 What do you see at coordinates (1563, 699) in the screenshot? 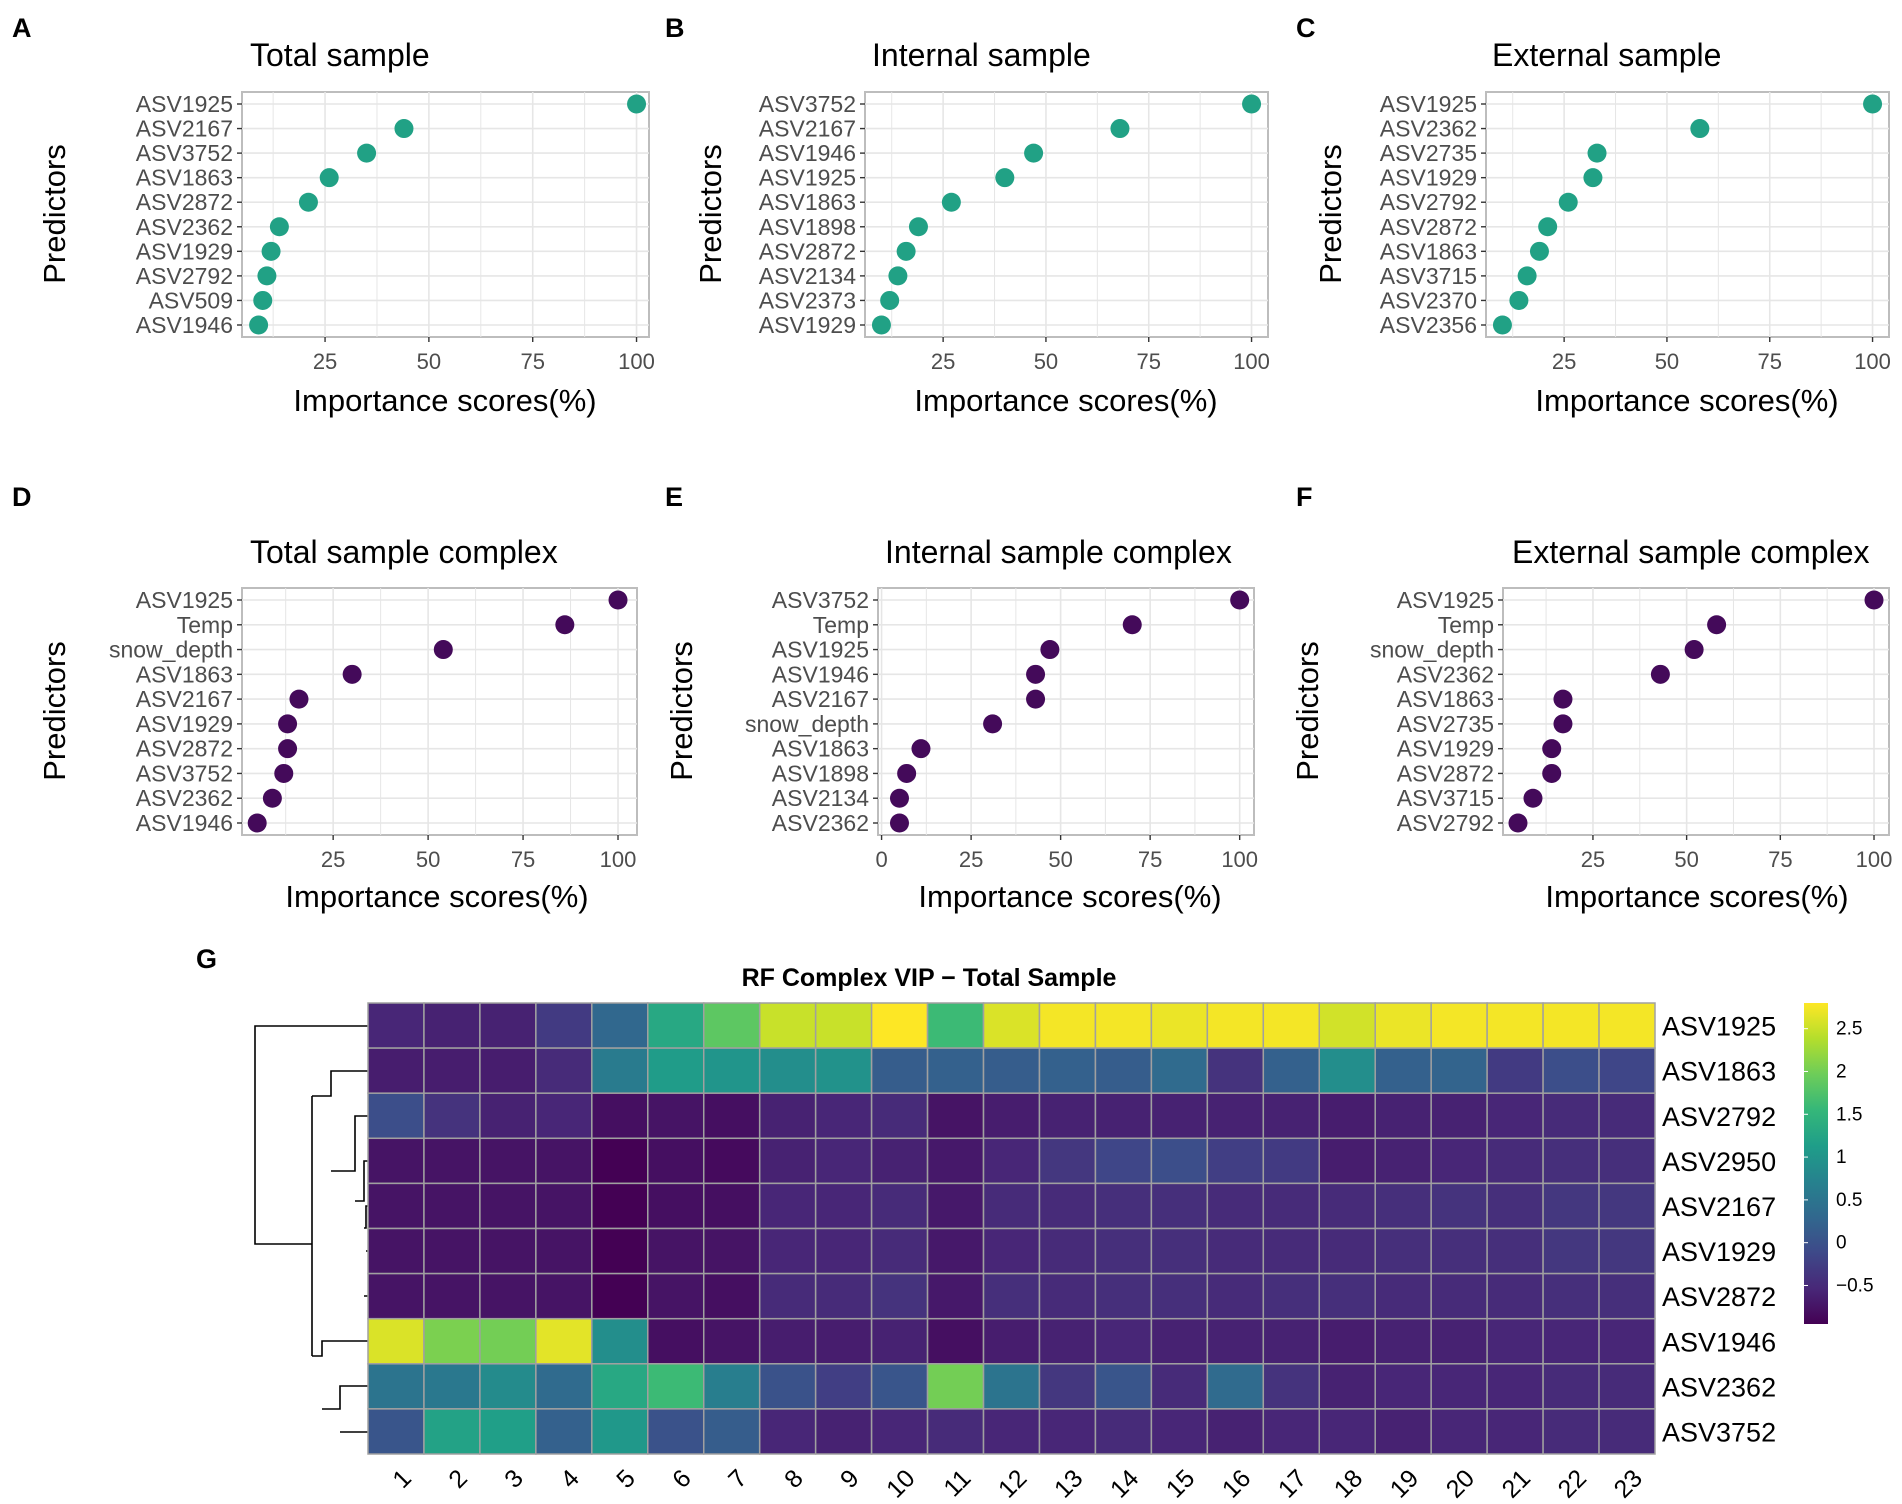
I see `data-point-ASV1863` at bounding box center [1563, 699].